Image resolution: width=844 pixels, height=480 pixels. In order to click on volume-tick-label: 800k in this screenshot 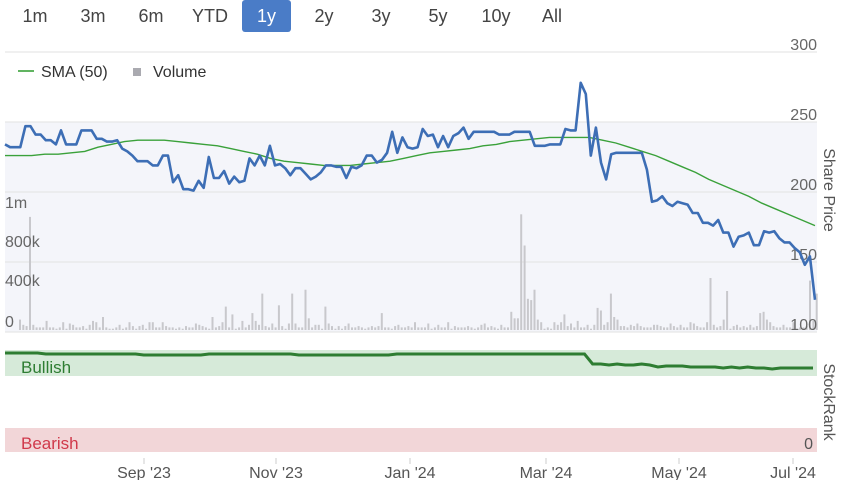, I will do `click(23, 242)`.